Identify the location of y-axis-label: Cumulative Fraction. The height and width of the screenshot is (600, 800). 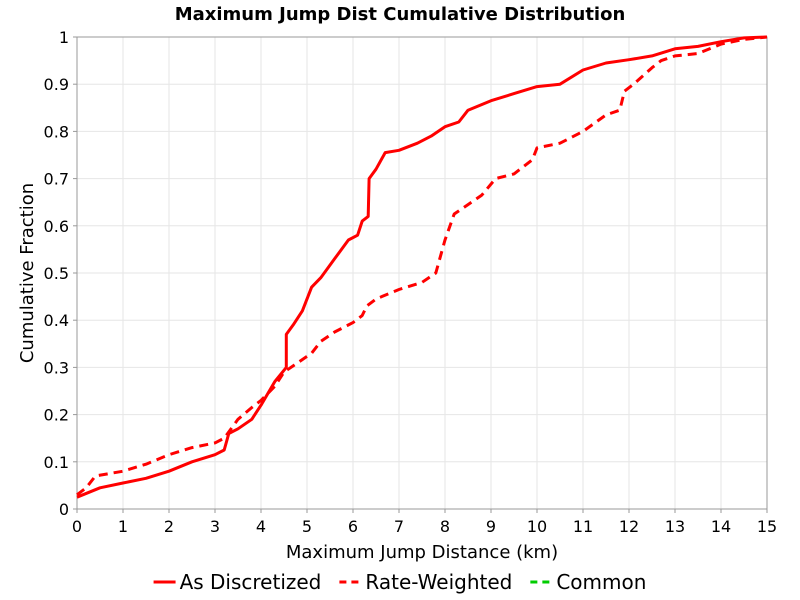
(27, 273).